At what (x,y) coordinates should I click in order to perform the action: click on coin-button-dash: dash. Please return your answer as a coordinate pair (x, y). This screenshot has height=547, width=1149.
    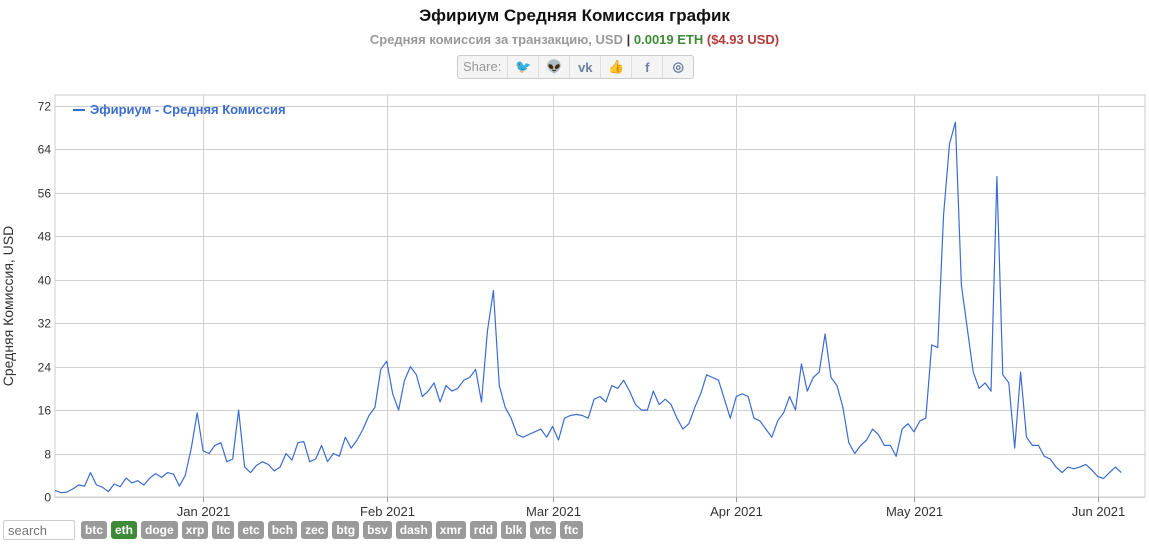
    Looking at the image, I should click on (413, 530).